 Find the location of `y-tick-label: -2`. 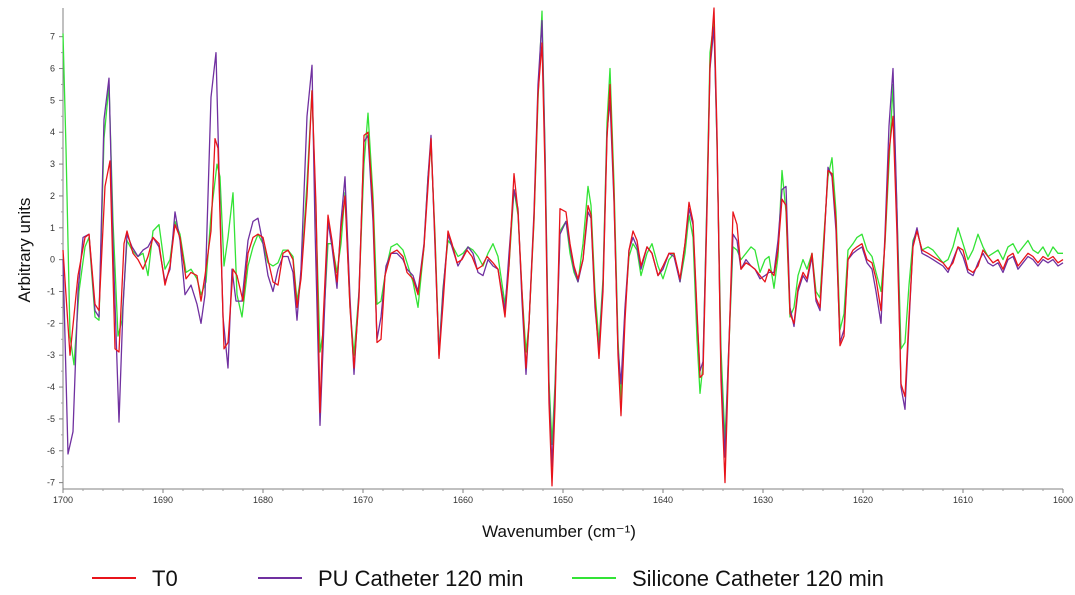

y-tick-label: -2 is located at coordinates (51, 323).